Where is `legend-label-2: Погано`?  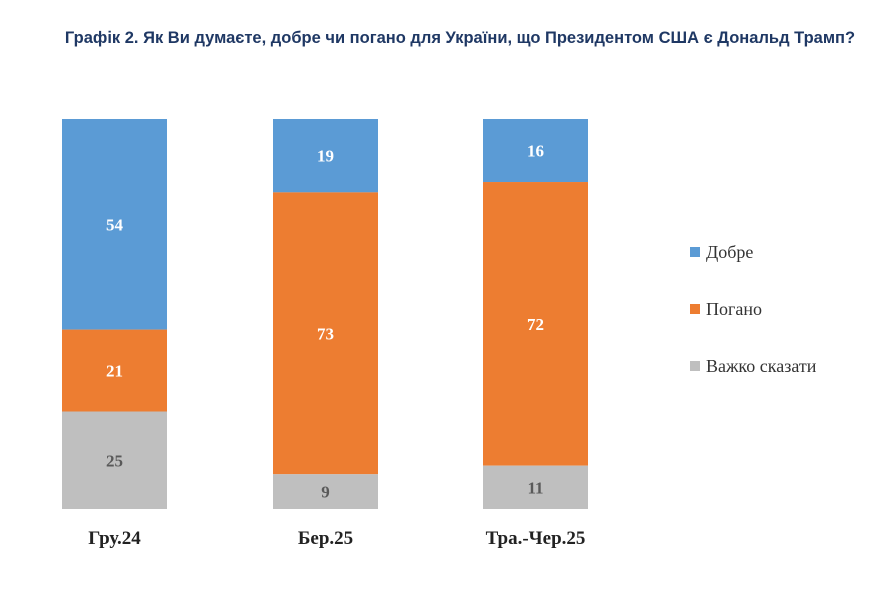
legend-label-2: Погано is located at coordinates (734, 309).